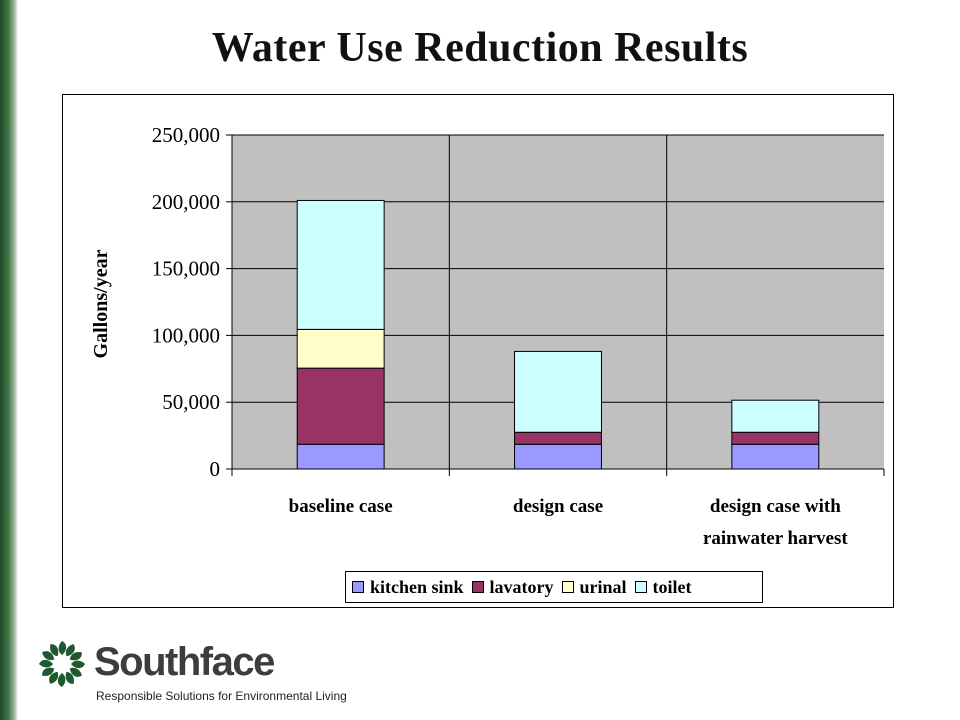 The width and height of the screenshot is (960, 720). What do you see at coordinates (558, 506) in the screenshot?
I see `x-tick-label: design case` at bounding box center [558, 506].